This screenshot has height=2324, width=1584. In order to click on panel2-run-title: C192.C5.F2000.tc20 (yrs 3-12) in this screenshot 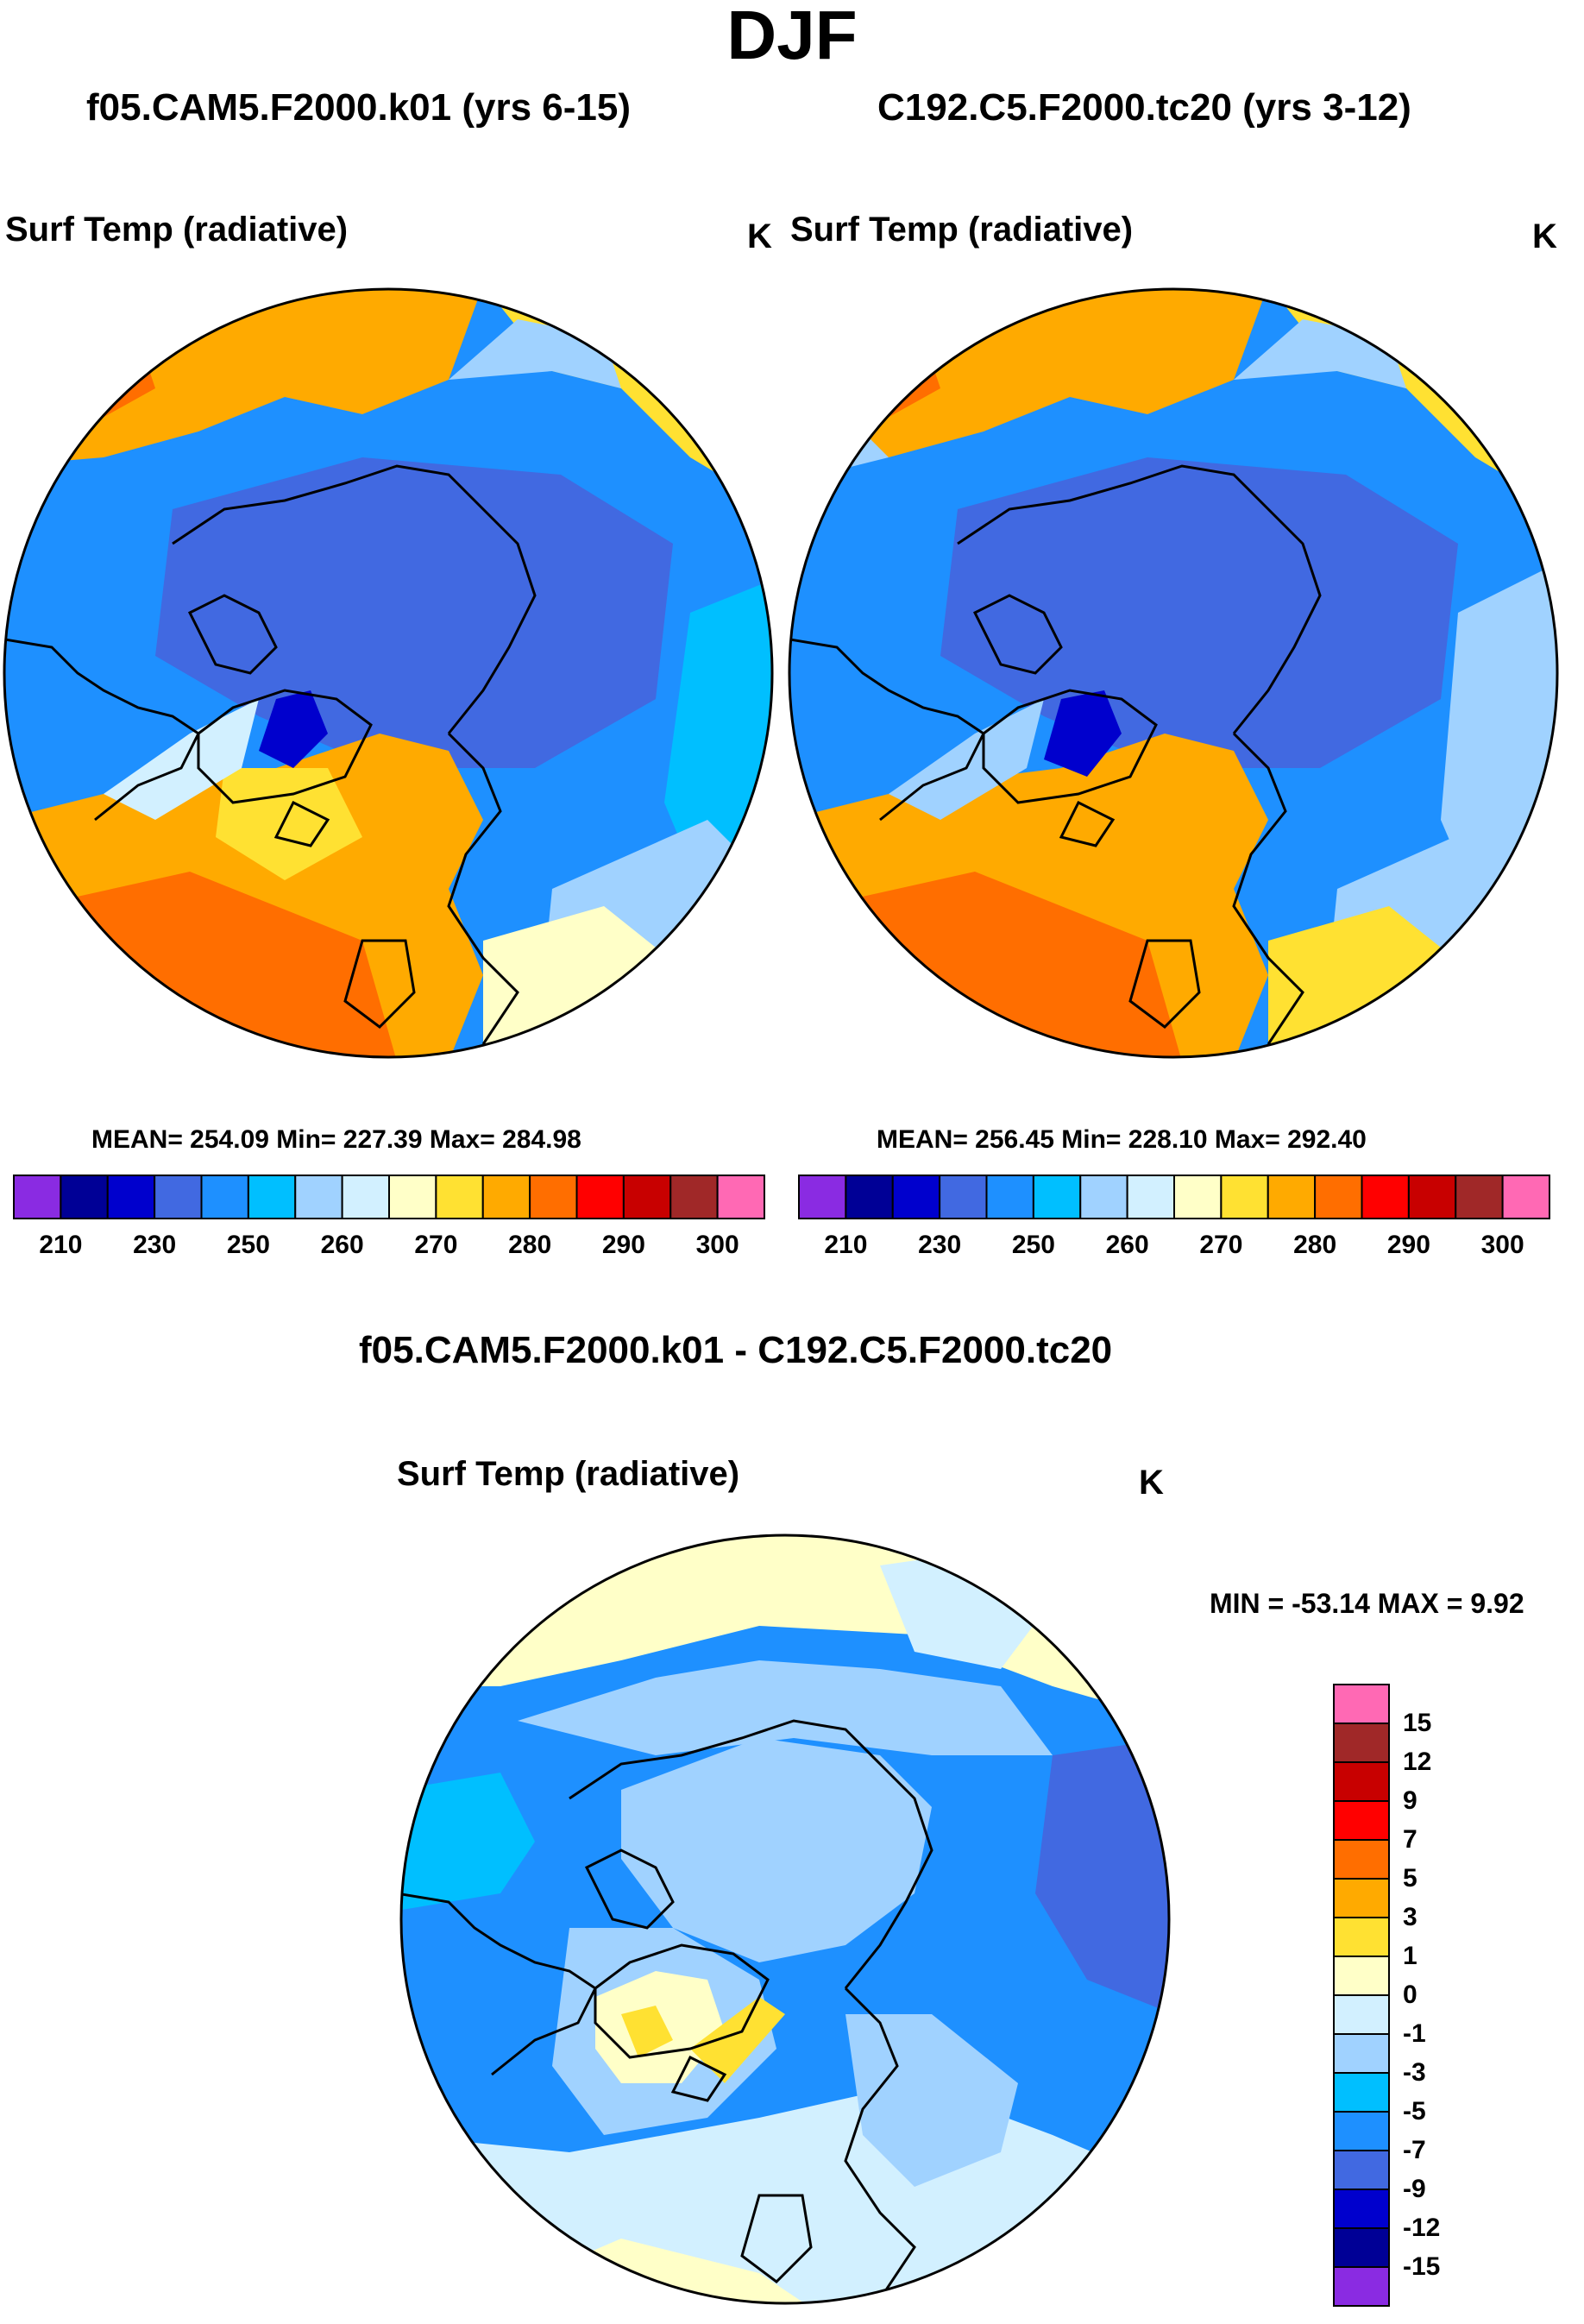, I will do `click(1144, 107)`.